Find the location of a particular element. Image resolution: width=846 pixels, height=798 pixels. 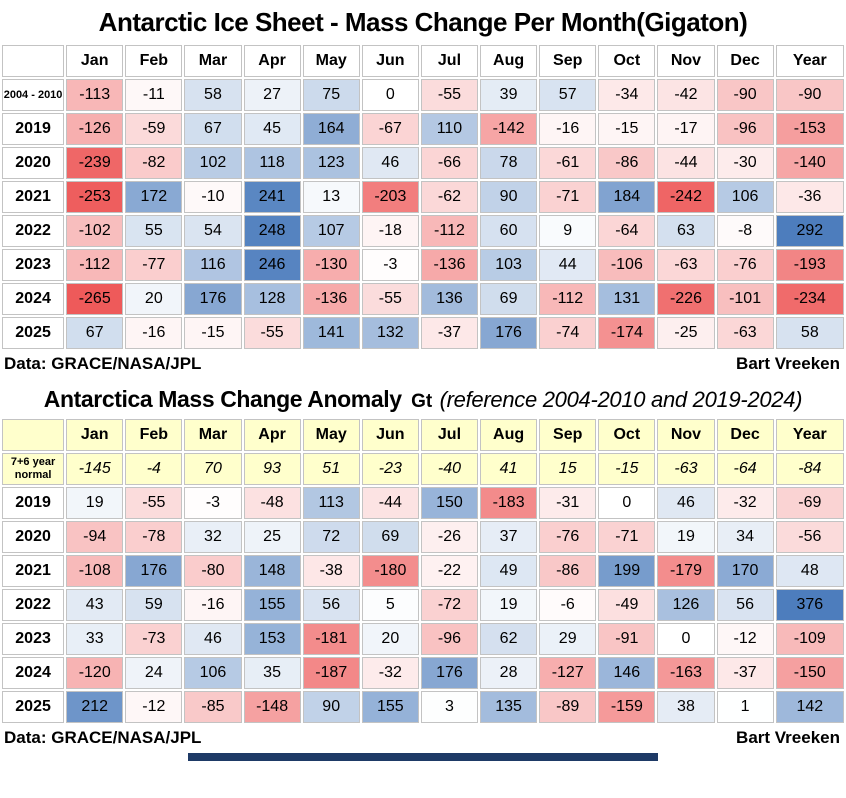

value-cell: 24 is located at coordinates (154, 673).